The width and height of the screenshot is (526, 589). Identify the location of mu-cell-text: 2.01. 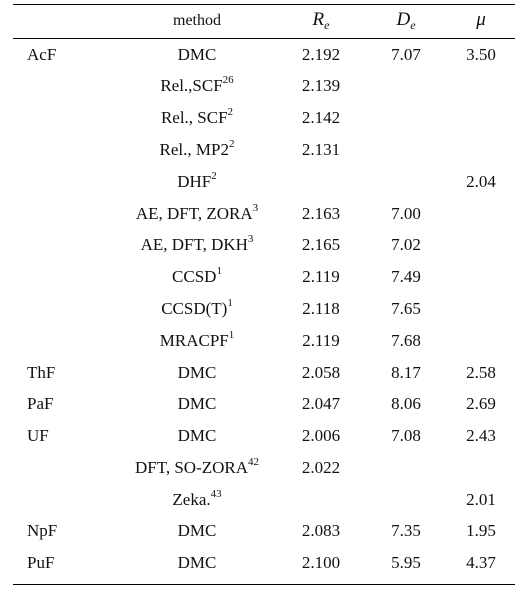
(481, 499).